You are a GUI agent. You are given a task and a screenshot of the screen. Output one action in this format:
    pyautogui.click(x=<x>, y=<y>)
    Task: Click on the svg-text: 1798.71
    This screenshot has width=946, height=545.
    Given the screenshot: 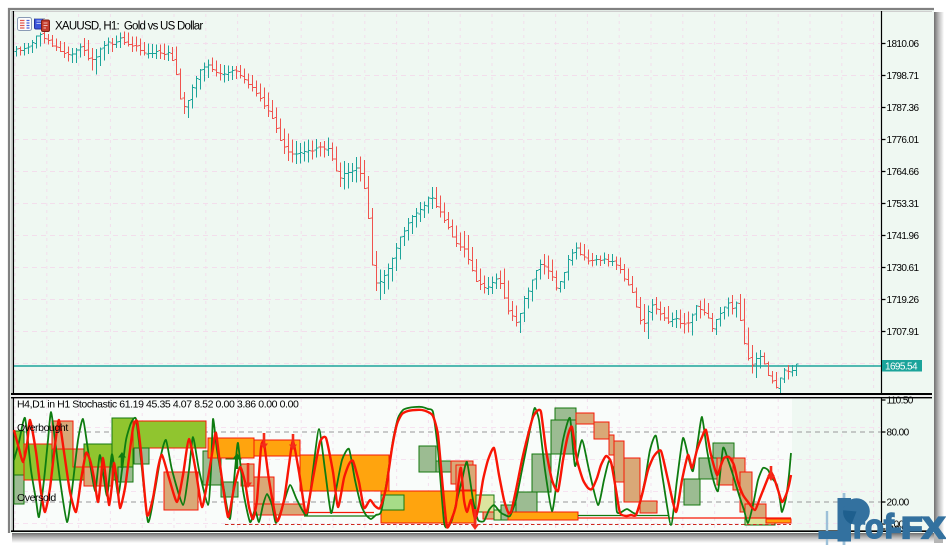 What is the action you would take?
    pyautogui.click(x=903, y=76)
    